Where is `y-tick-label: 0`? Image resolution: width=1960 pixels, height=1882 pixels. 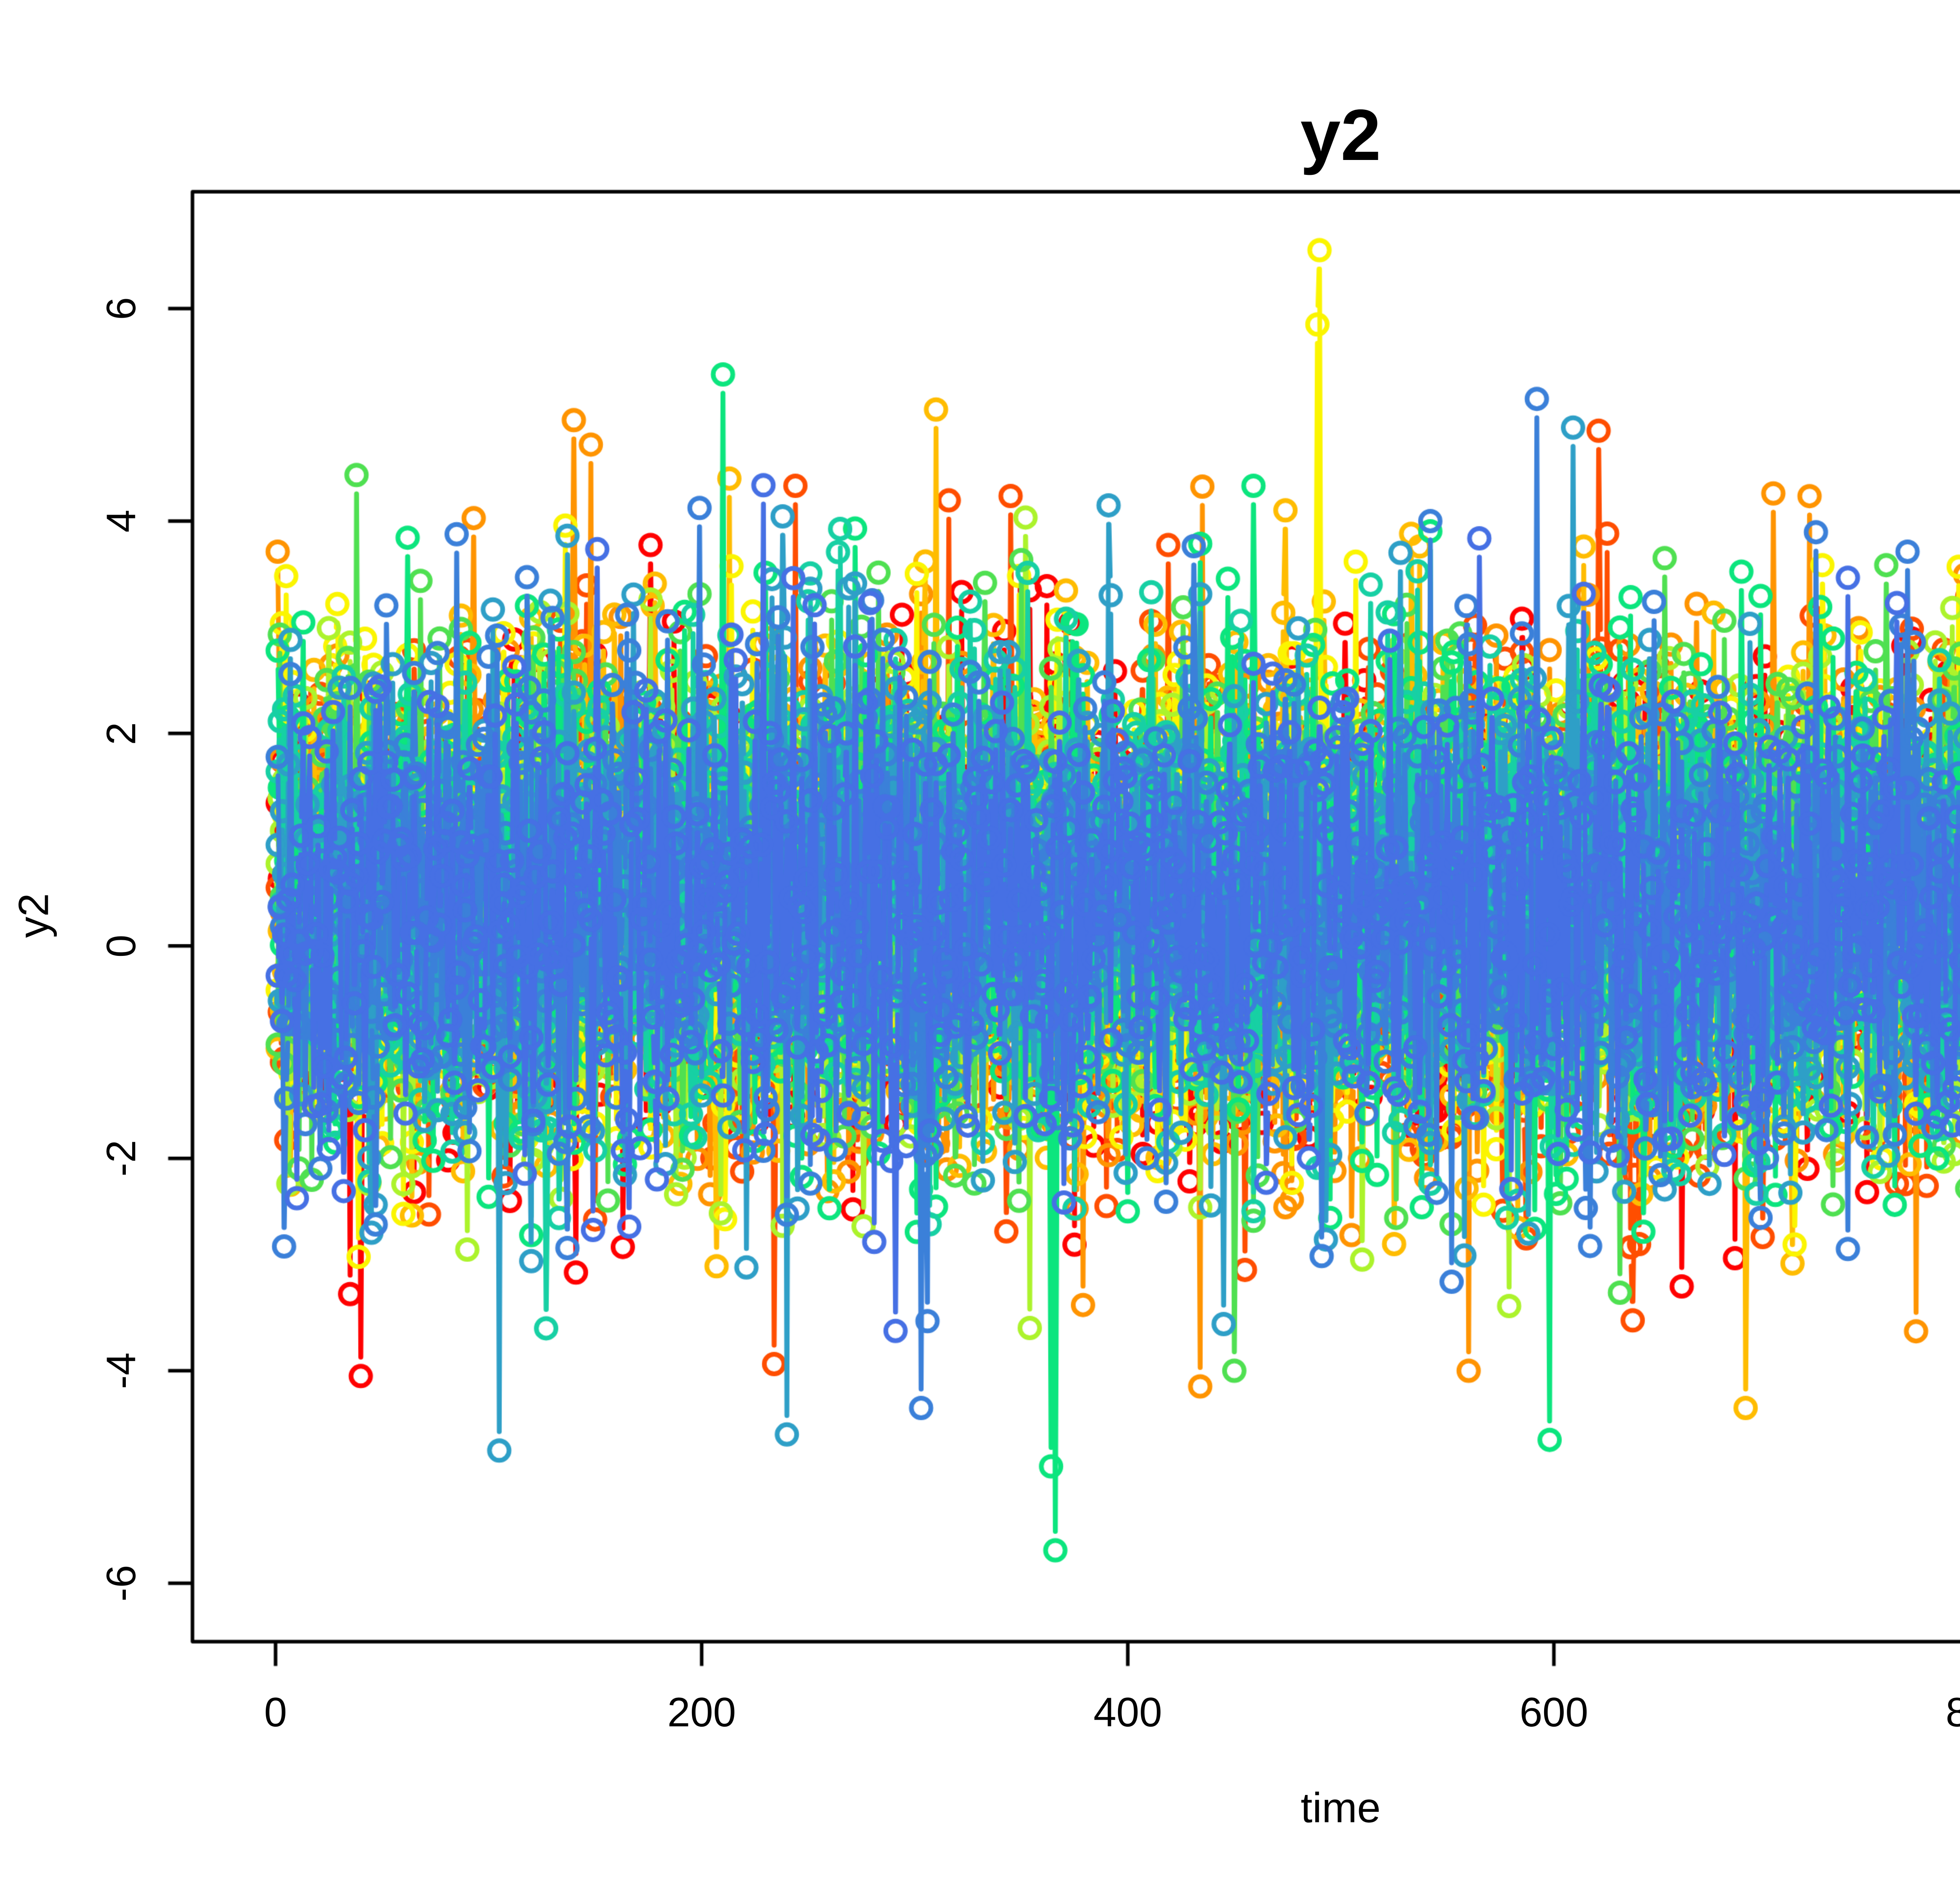
y-tick-label: 0 is located at coordinates (121, 945).